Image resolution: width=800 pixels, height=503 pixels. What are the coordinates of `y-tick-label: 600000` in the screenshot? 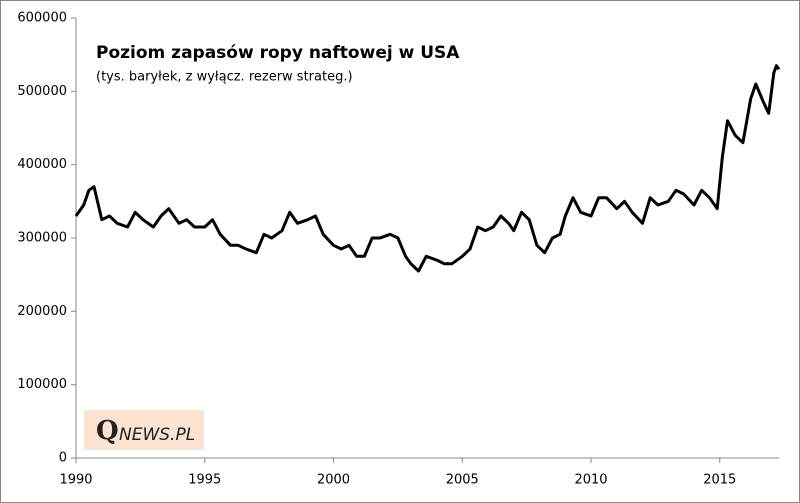 It's located at (42, 18).